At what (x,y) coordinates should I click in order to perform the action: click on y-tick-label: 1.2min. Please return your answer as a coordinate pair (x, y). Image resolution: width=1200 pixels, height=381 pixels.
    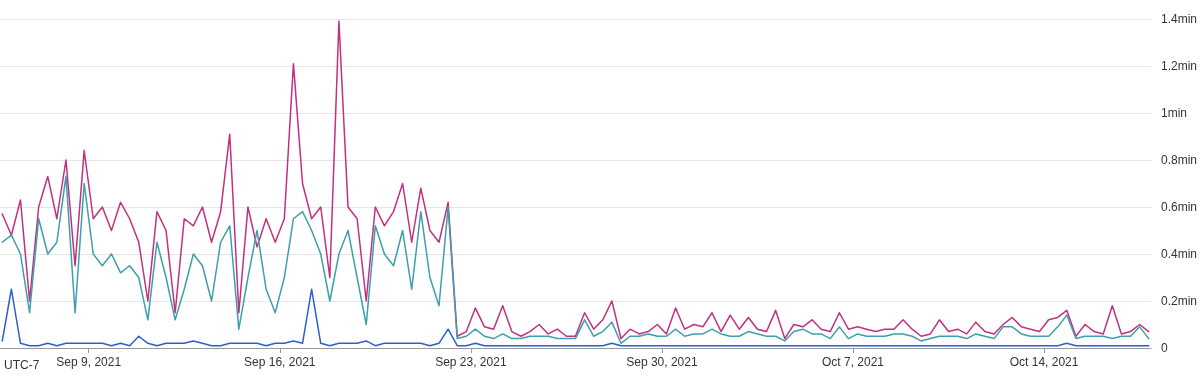
    Looking at the image, I should click on (1179, 66).